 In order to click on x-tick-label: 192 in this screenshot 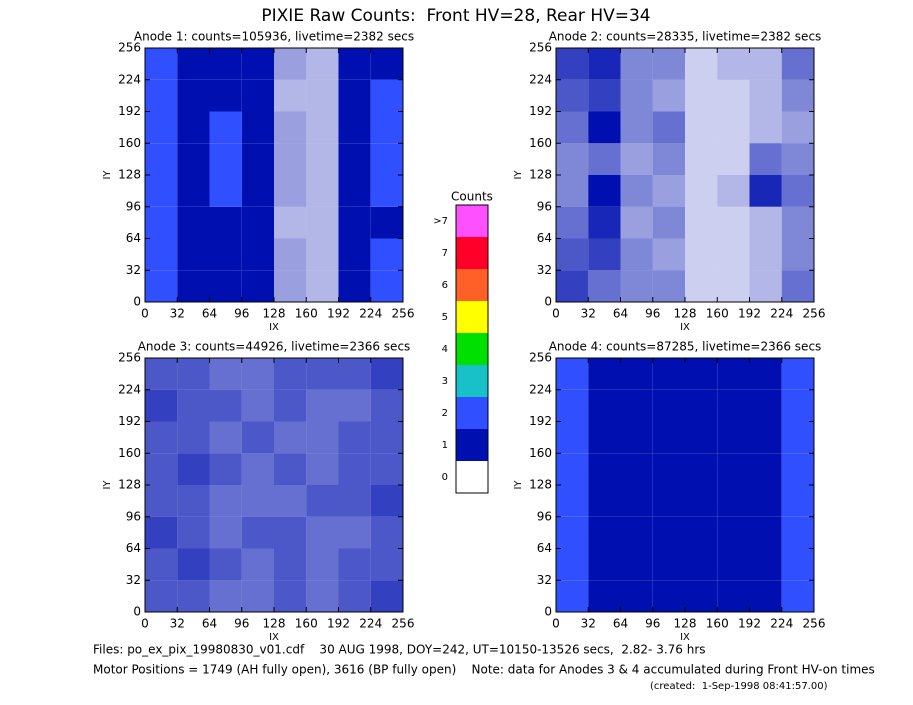, I will do `click(338, 314)`.